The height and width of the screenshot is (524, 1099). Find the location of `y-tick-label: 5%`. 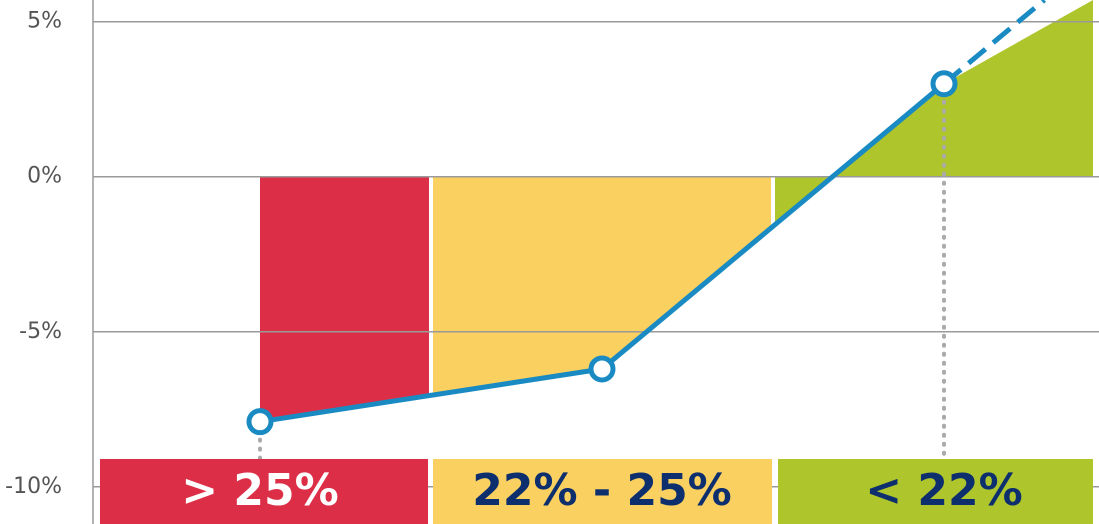

y-tick-label: 5% is located at coordinates (44, 21).